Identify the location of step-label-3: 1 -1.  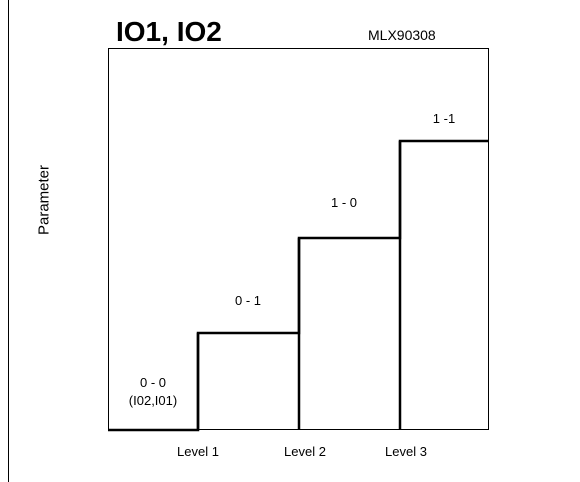
(444, 119).